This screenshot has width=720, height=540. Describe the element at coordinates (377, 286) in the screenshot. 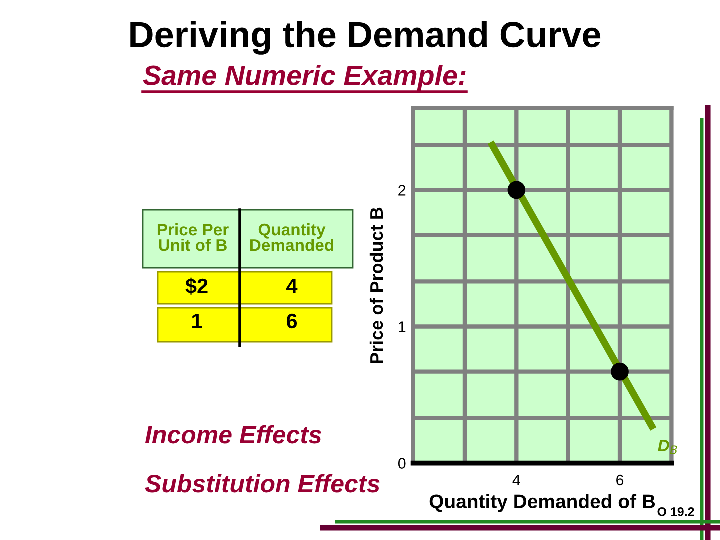

I see `y-axis-title: Price of Product B` at that location.